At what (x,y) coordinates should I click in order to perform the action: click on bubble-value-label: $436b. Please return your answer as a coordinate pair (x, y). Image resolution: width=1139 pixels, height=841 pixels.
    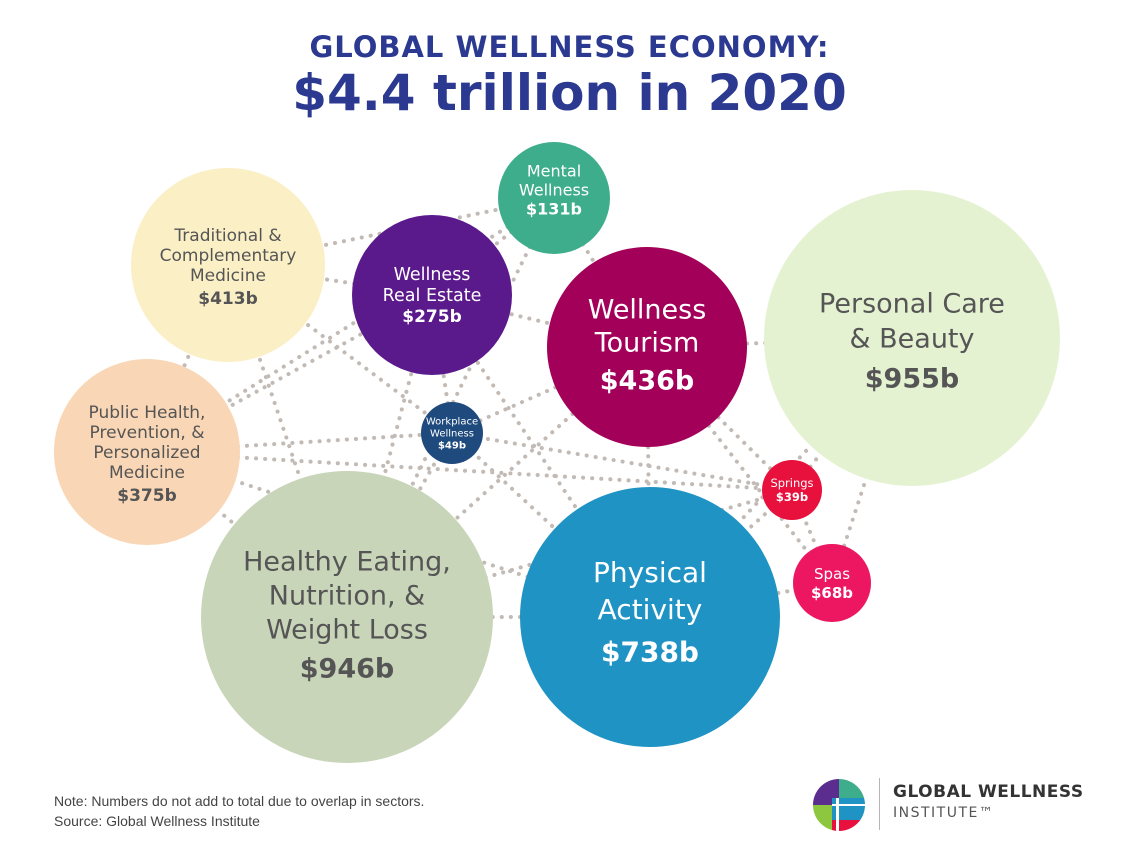
    Looking at the image, I should click on (647, 380).